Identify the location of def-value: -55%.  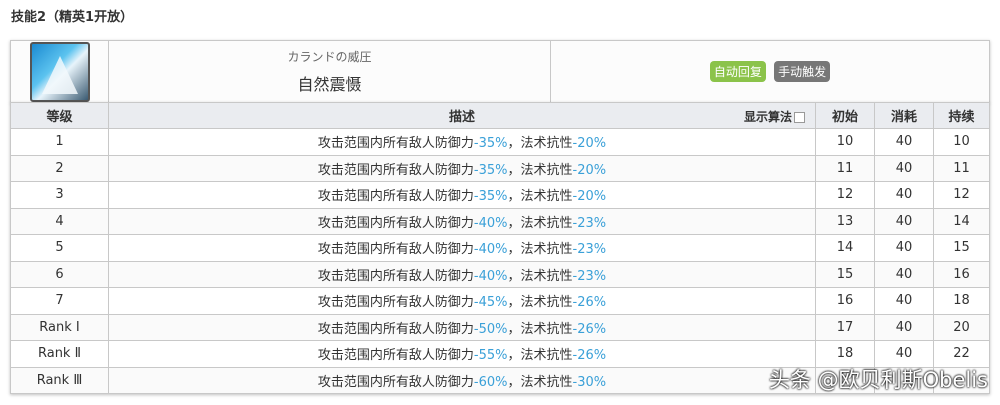
(490, 356).